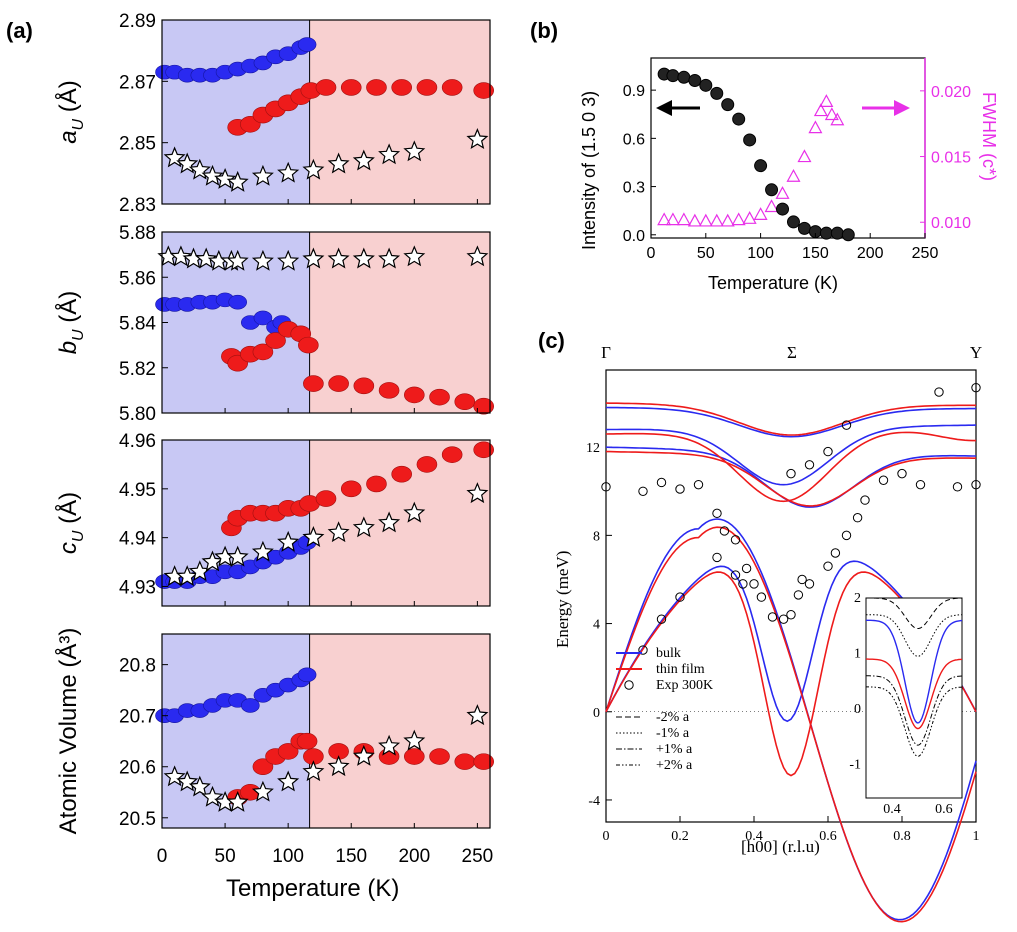 Image resolution: width=1017 pixels, height=932 pixels. What do you see at coordinates (976, 352) in the screenshot?
I see `symmetry-label: Y` at bounding box center [976, 352].